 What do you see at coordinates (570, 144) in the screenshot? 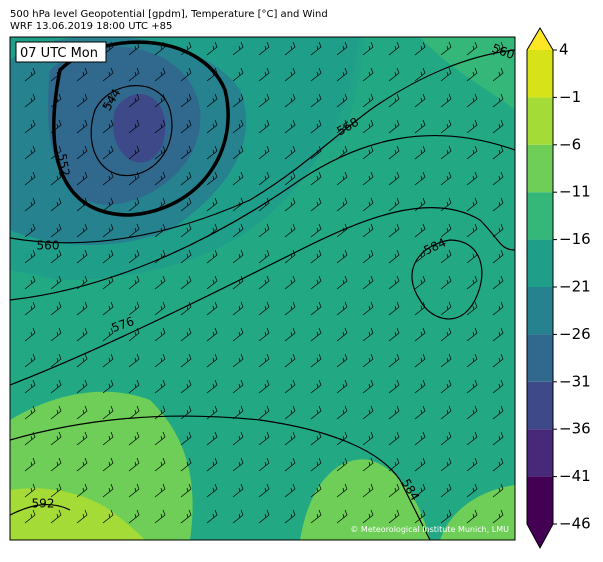
I see `colorbar-tick-label: −6` at bounding box center [570, 144].